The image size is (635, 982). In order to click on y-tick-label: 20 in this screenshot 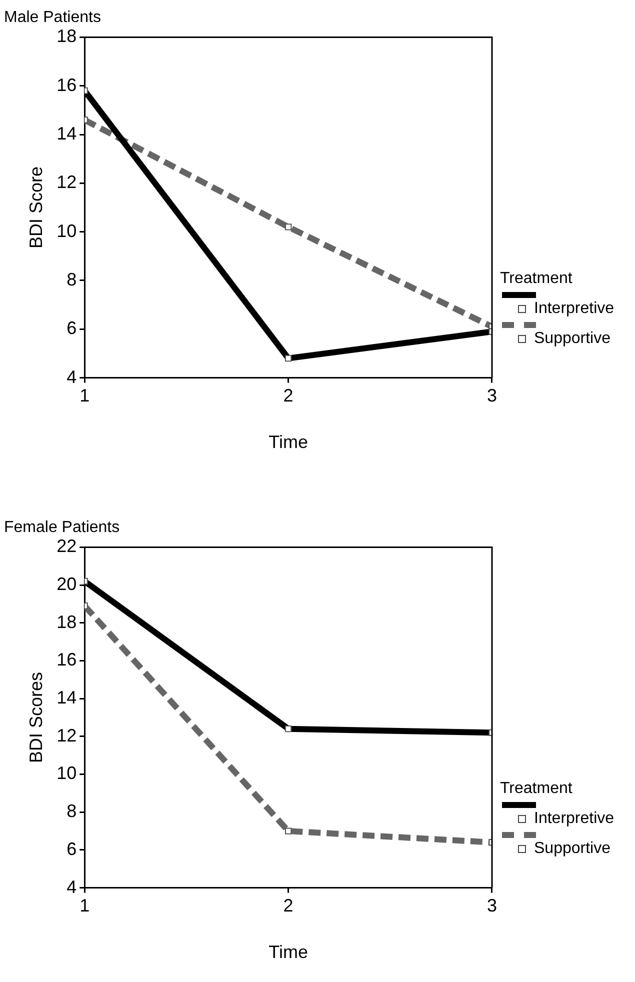, I will do `click(66, 584)`.